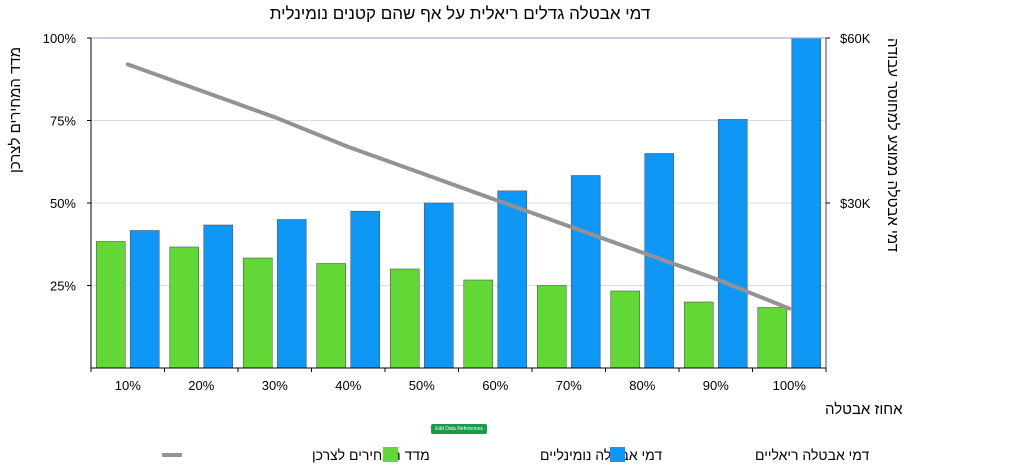 This screenshot has width=1024, height=474. Describe the element at coordinates (63, 286) in the screenshot. I see `y-left-tick-label: 25%` at that location.